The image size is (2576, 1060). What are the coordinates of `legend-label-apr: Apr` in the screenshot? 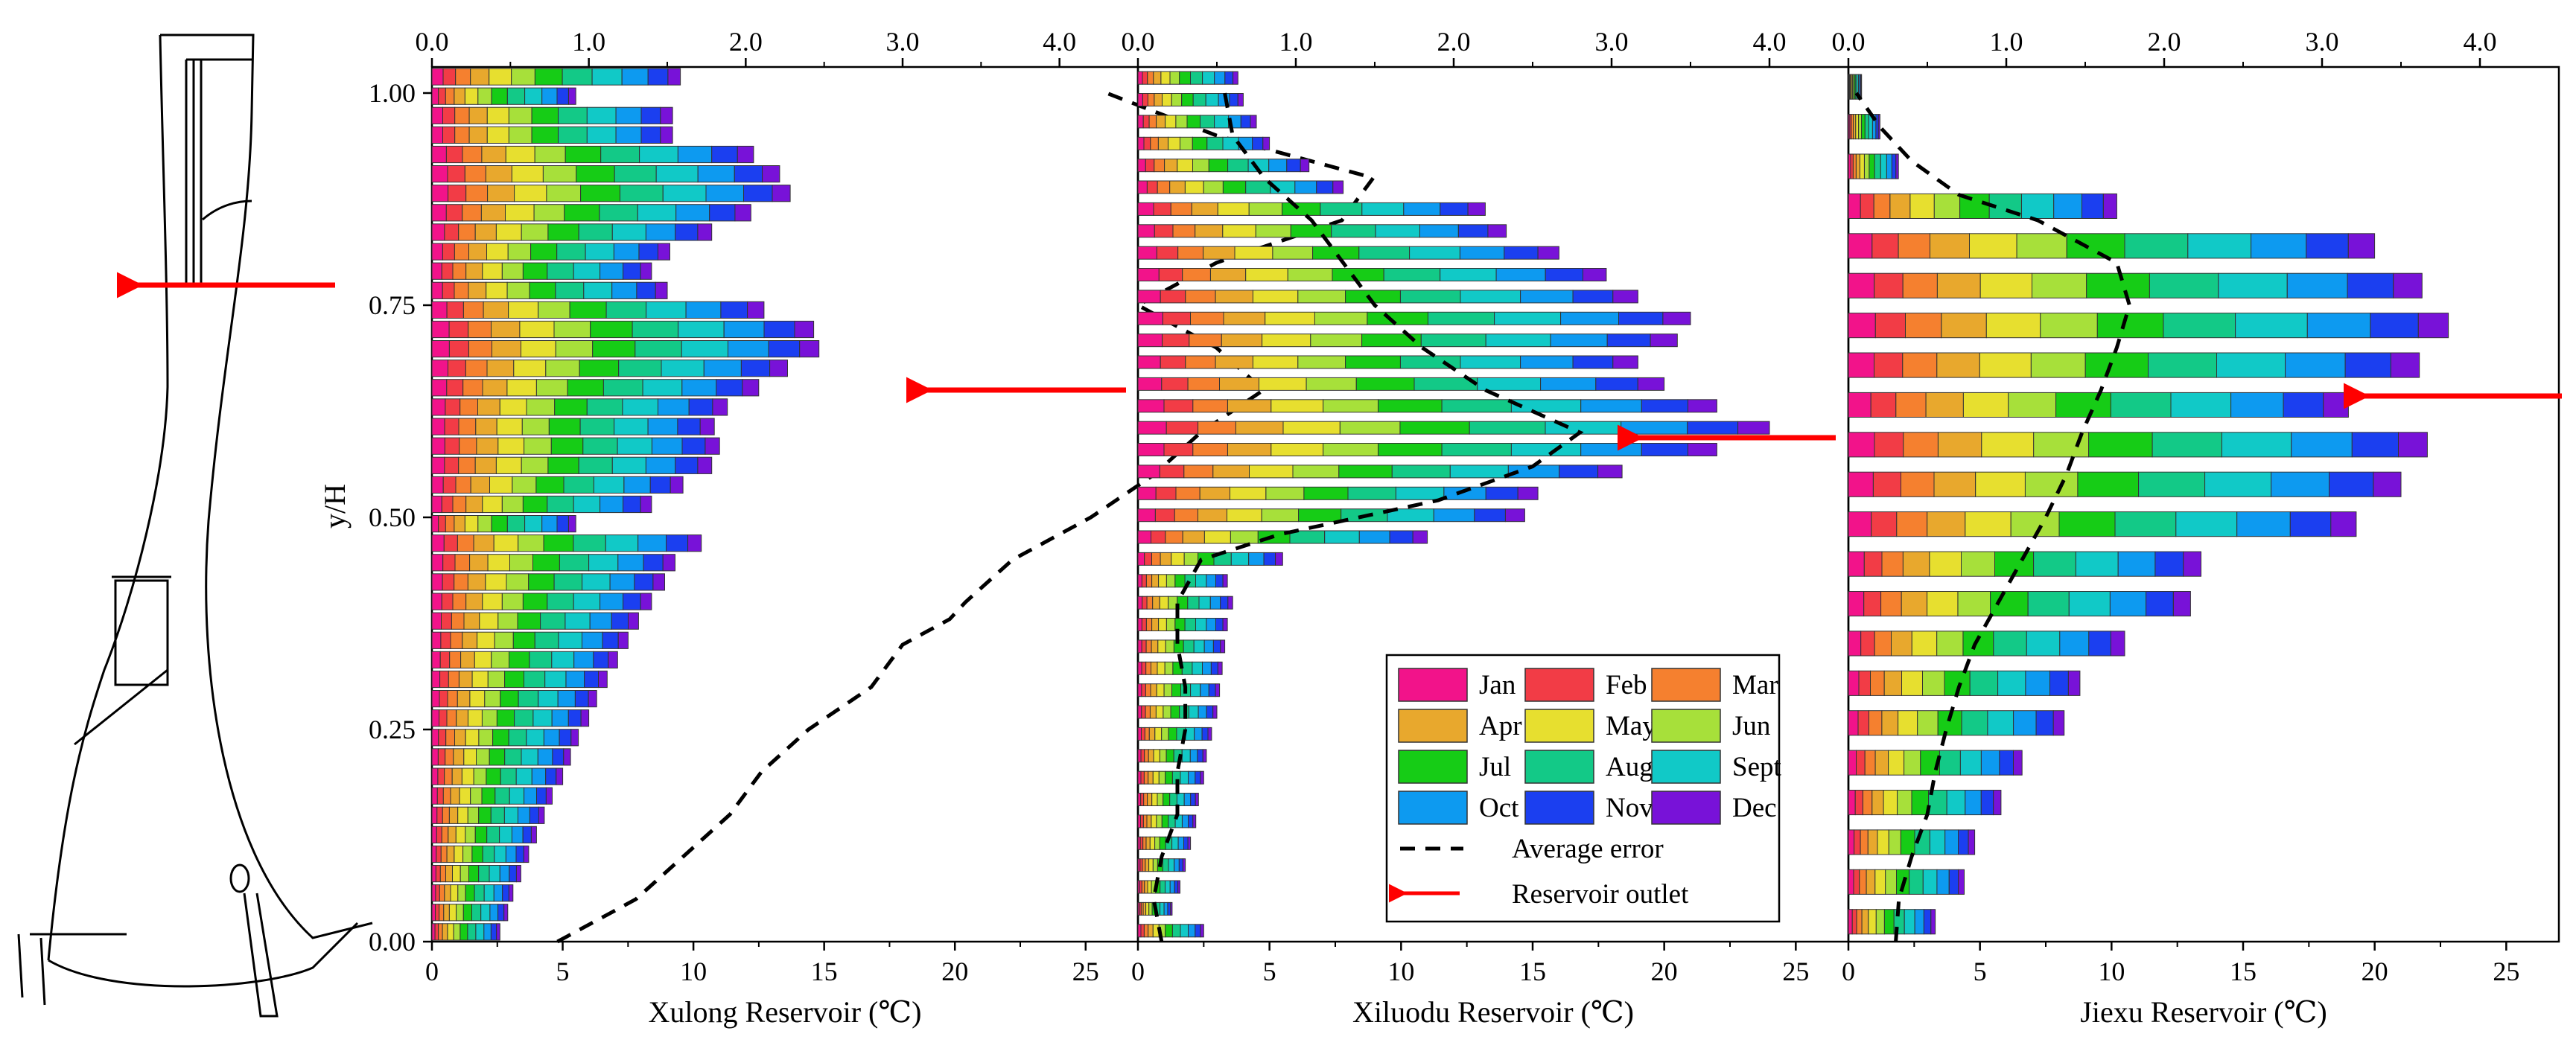 It's located at (1500, 726).